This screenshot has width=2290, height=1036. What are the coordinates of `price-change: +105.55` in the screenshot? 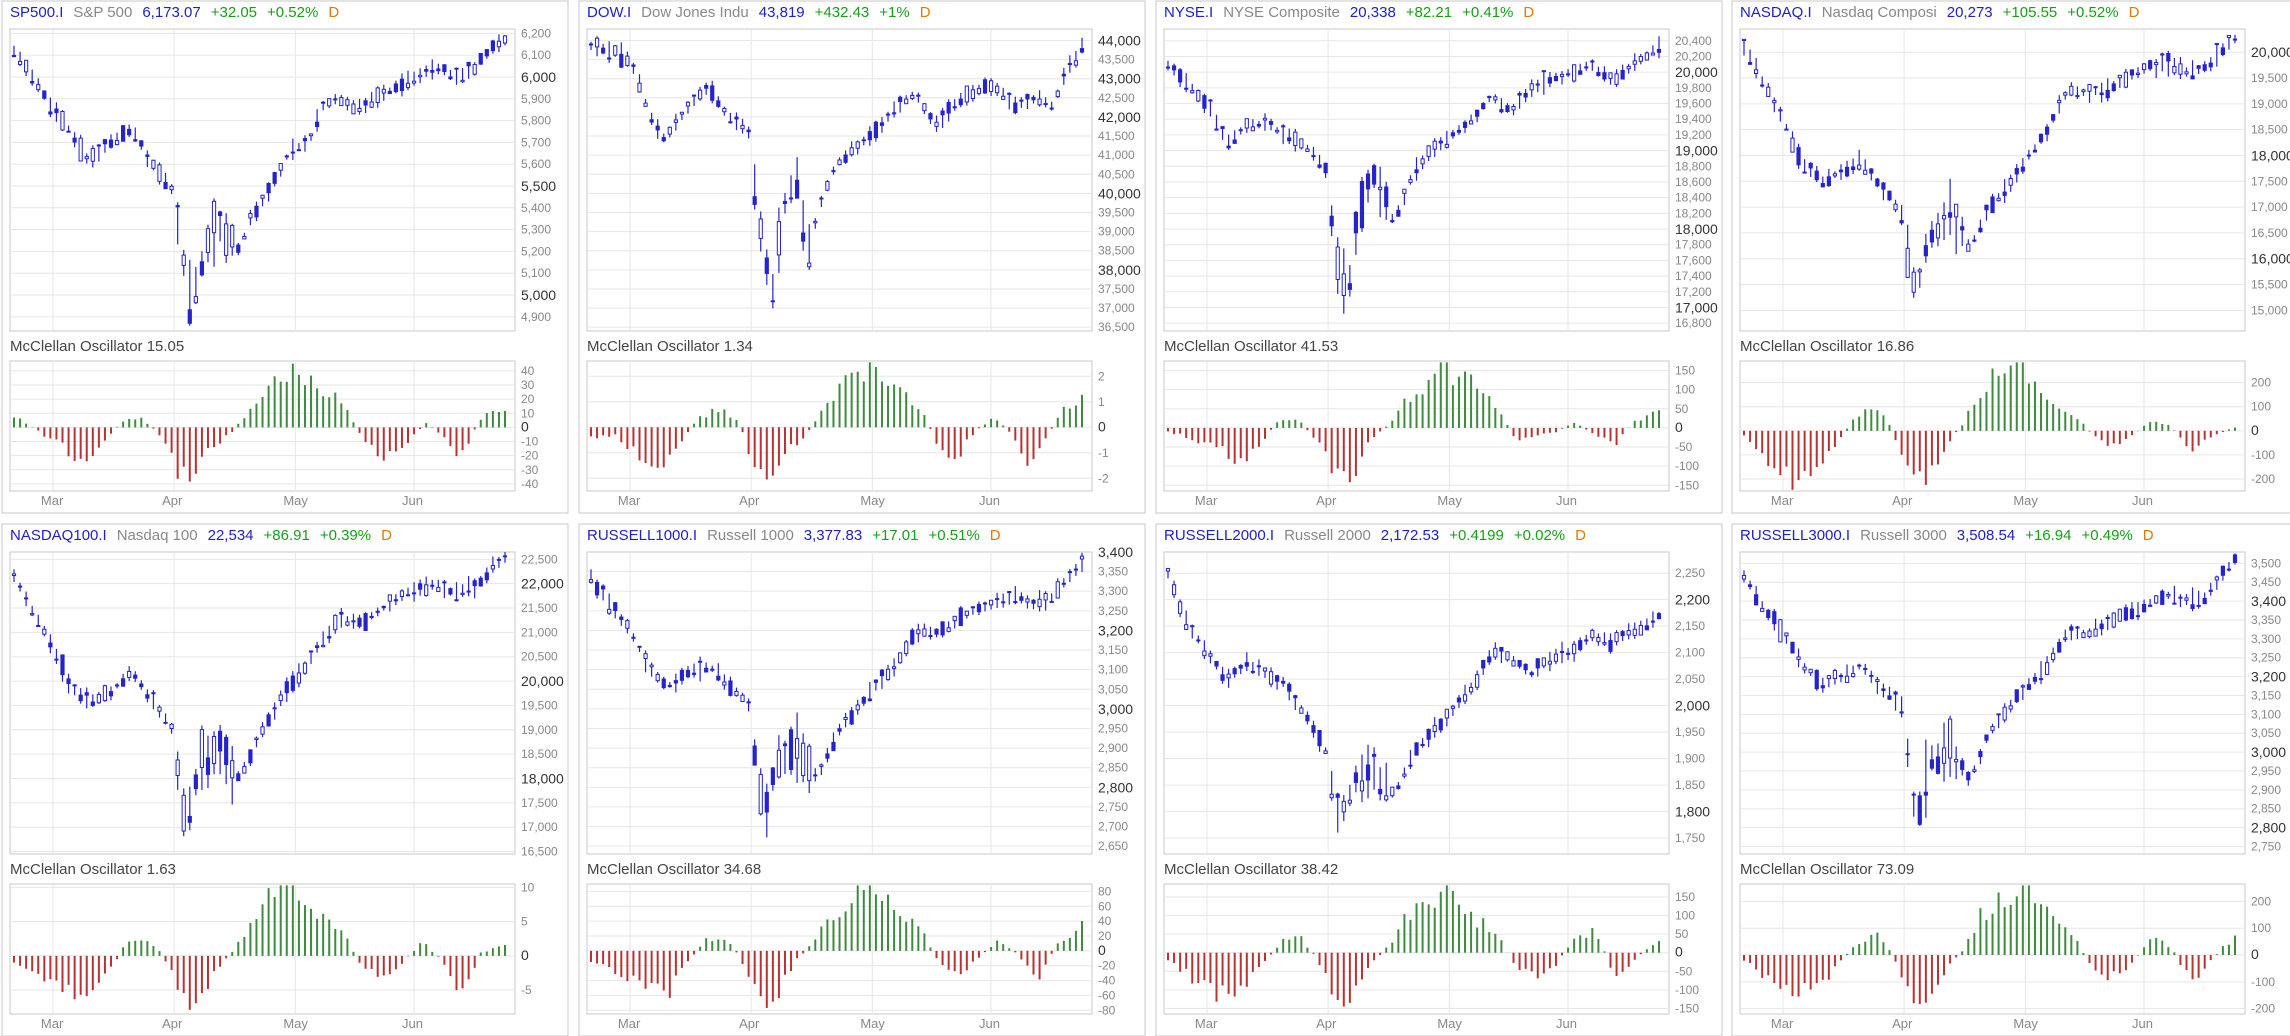 It's located at (2030, 12).